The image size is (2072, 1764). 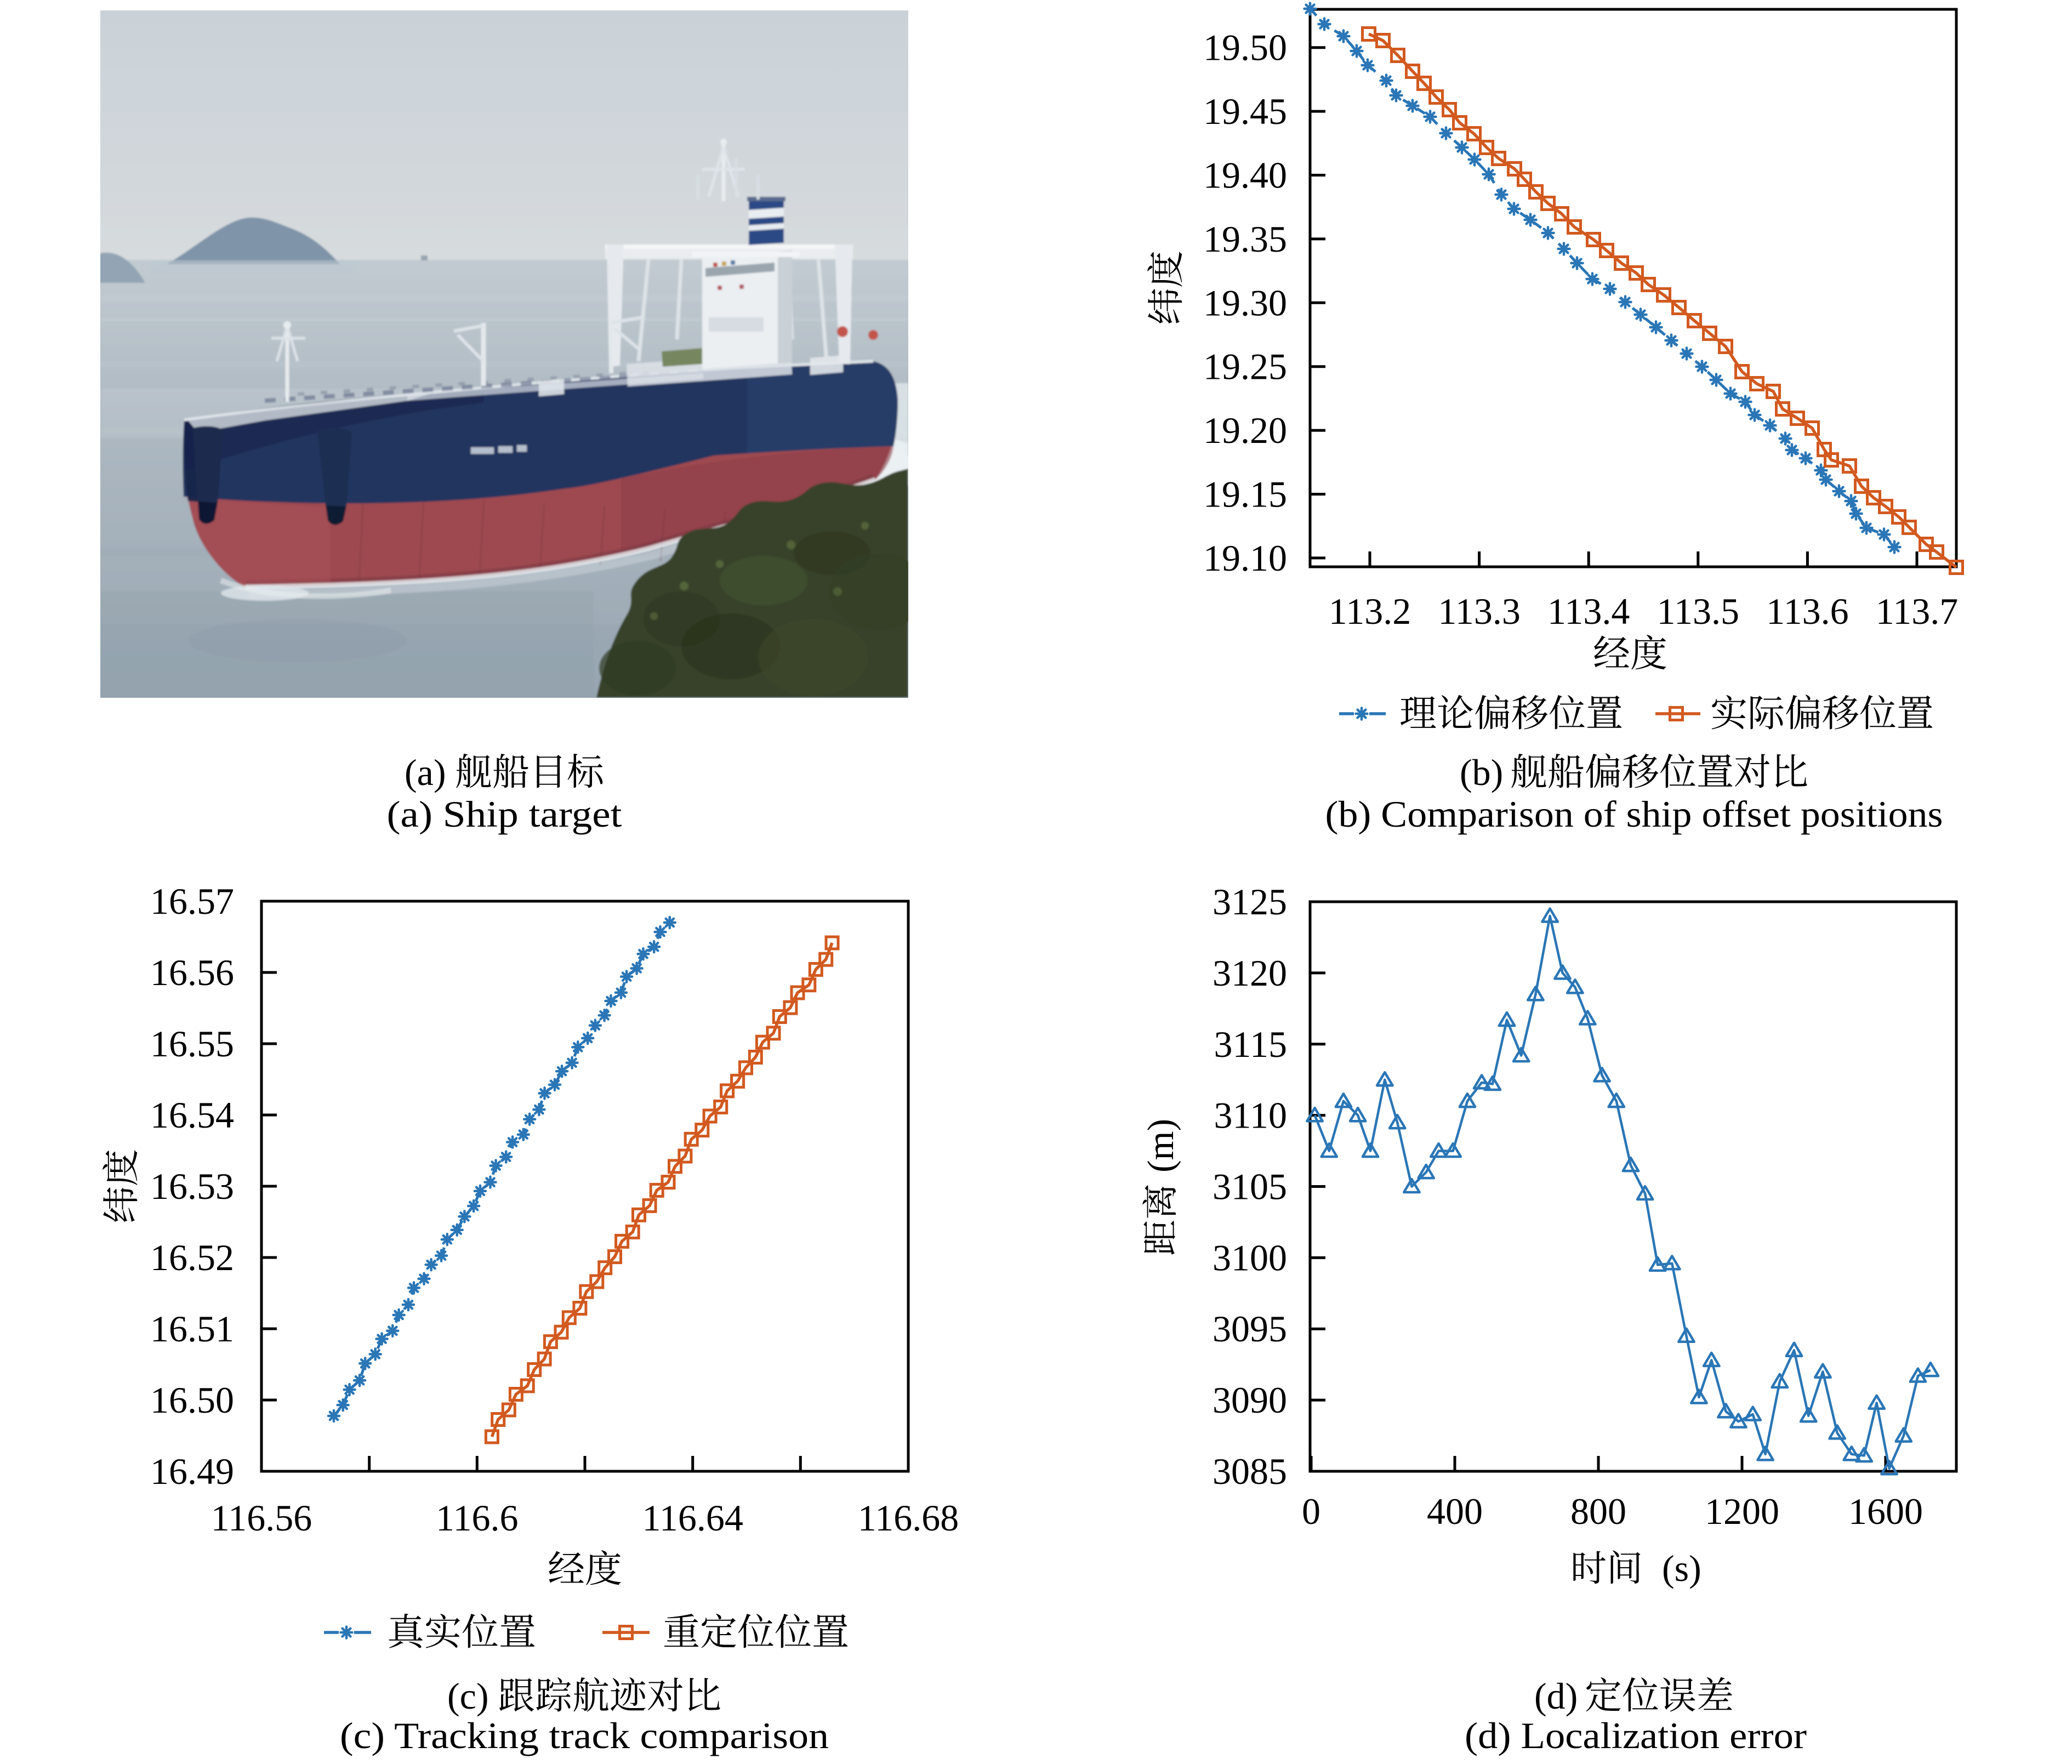 What do you see at coordinates (909, 1518) in the screenshot?
I see `svg-text: 116.68` at bounding box center [909, 1518].